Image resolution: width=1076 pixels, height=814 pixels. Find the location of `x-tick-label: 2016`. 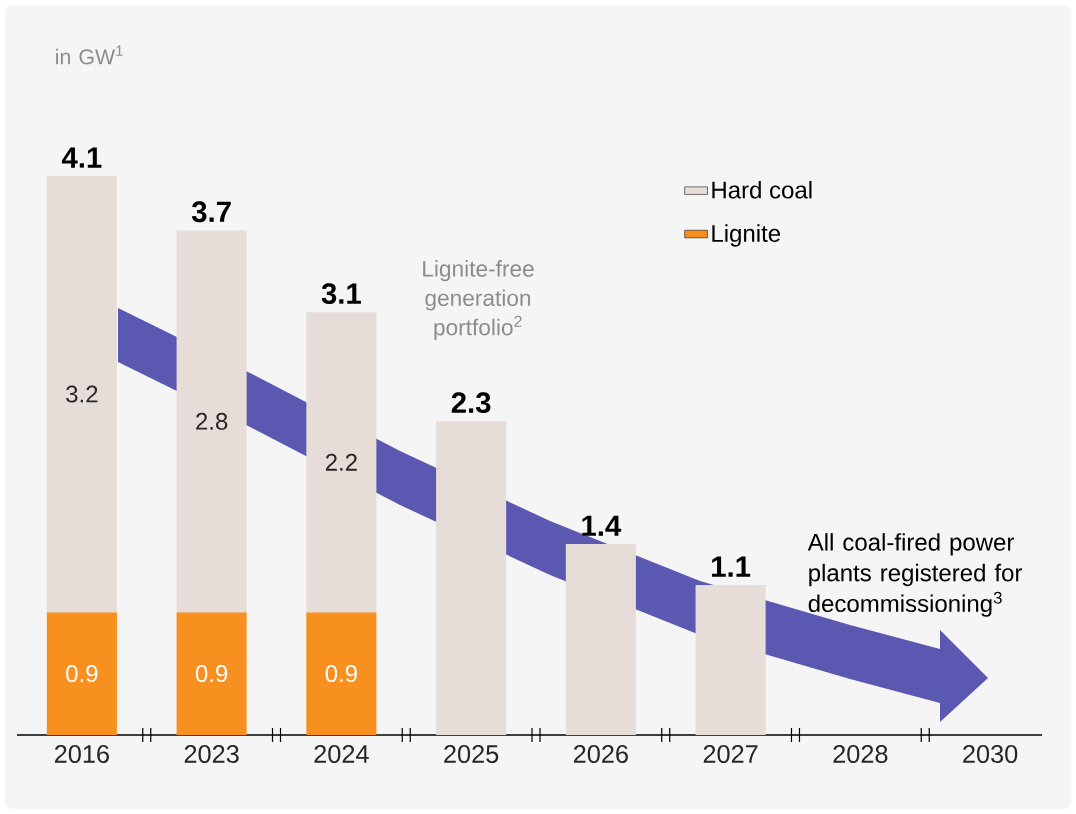

x-tick-label: 2016 is located at coordinates (81, 754).